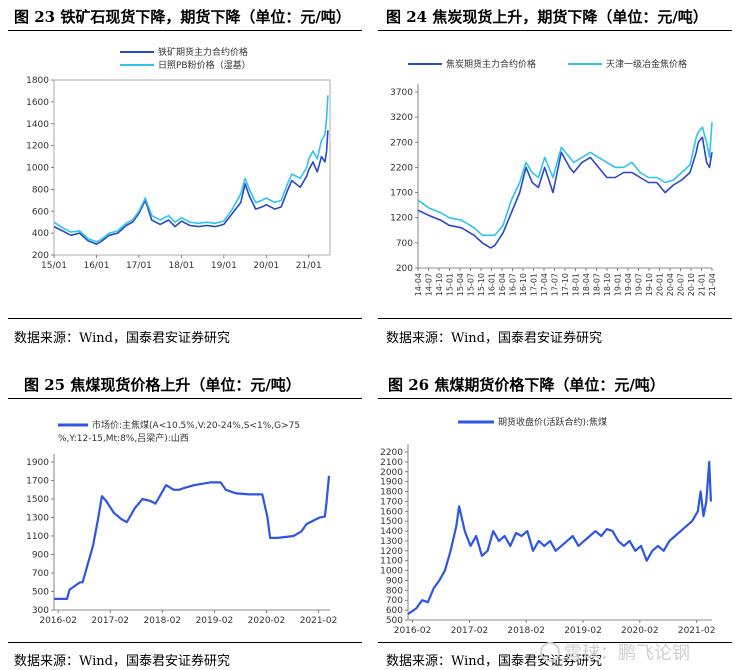 Image resolution: width=739 pixels, height=670 pixels. I want to click on x-tick-label: 16-07, so click(513, 284).